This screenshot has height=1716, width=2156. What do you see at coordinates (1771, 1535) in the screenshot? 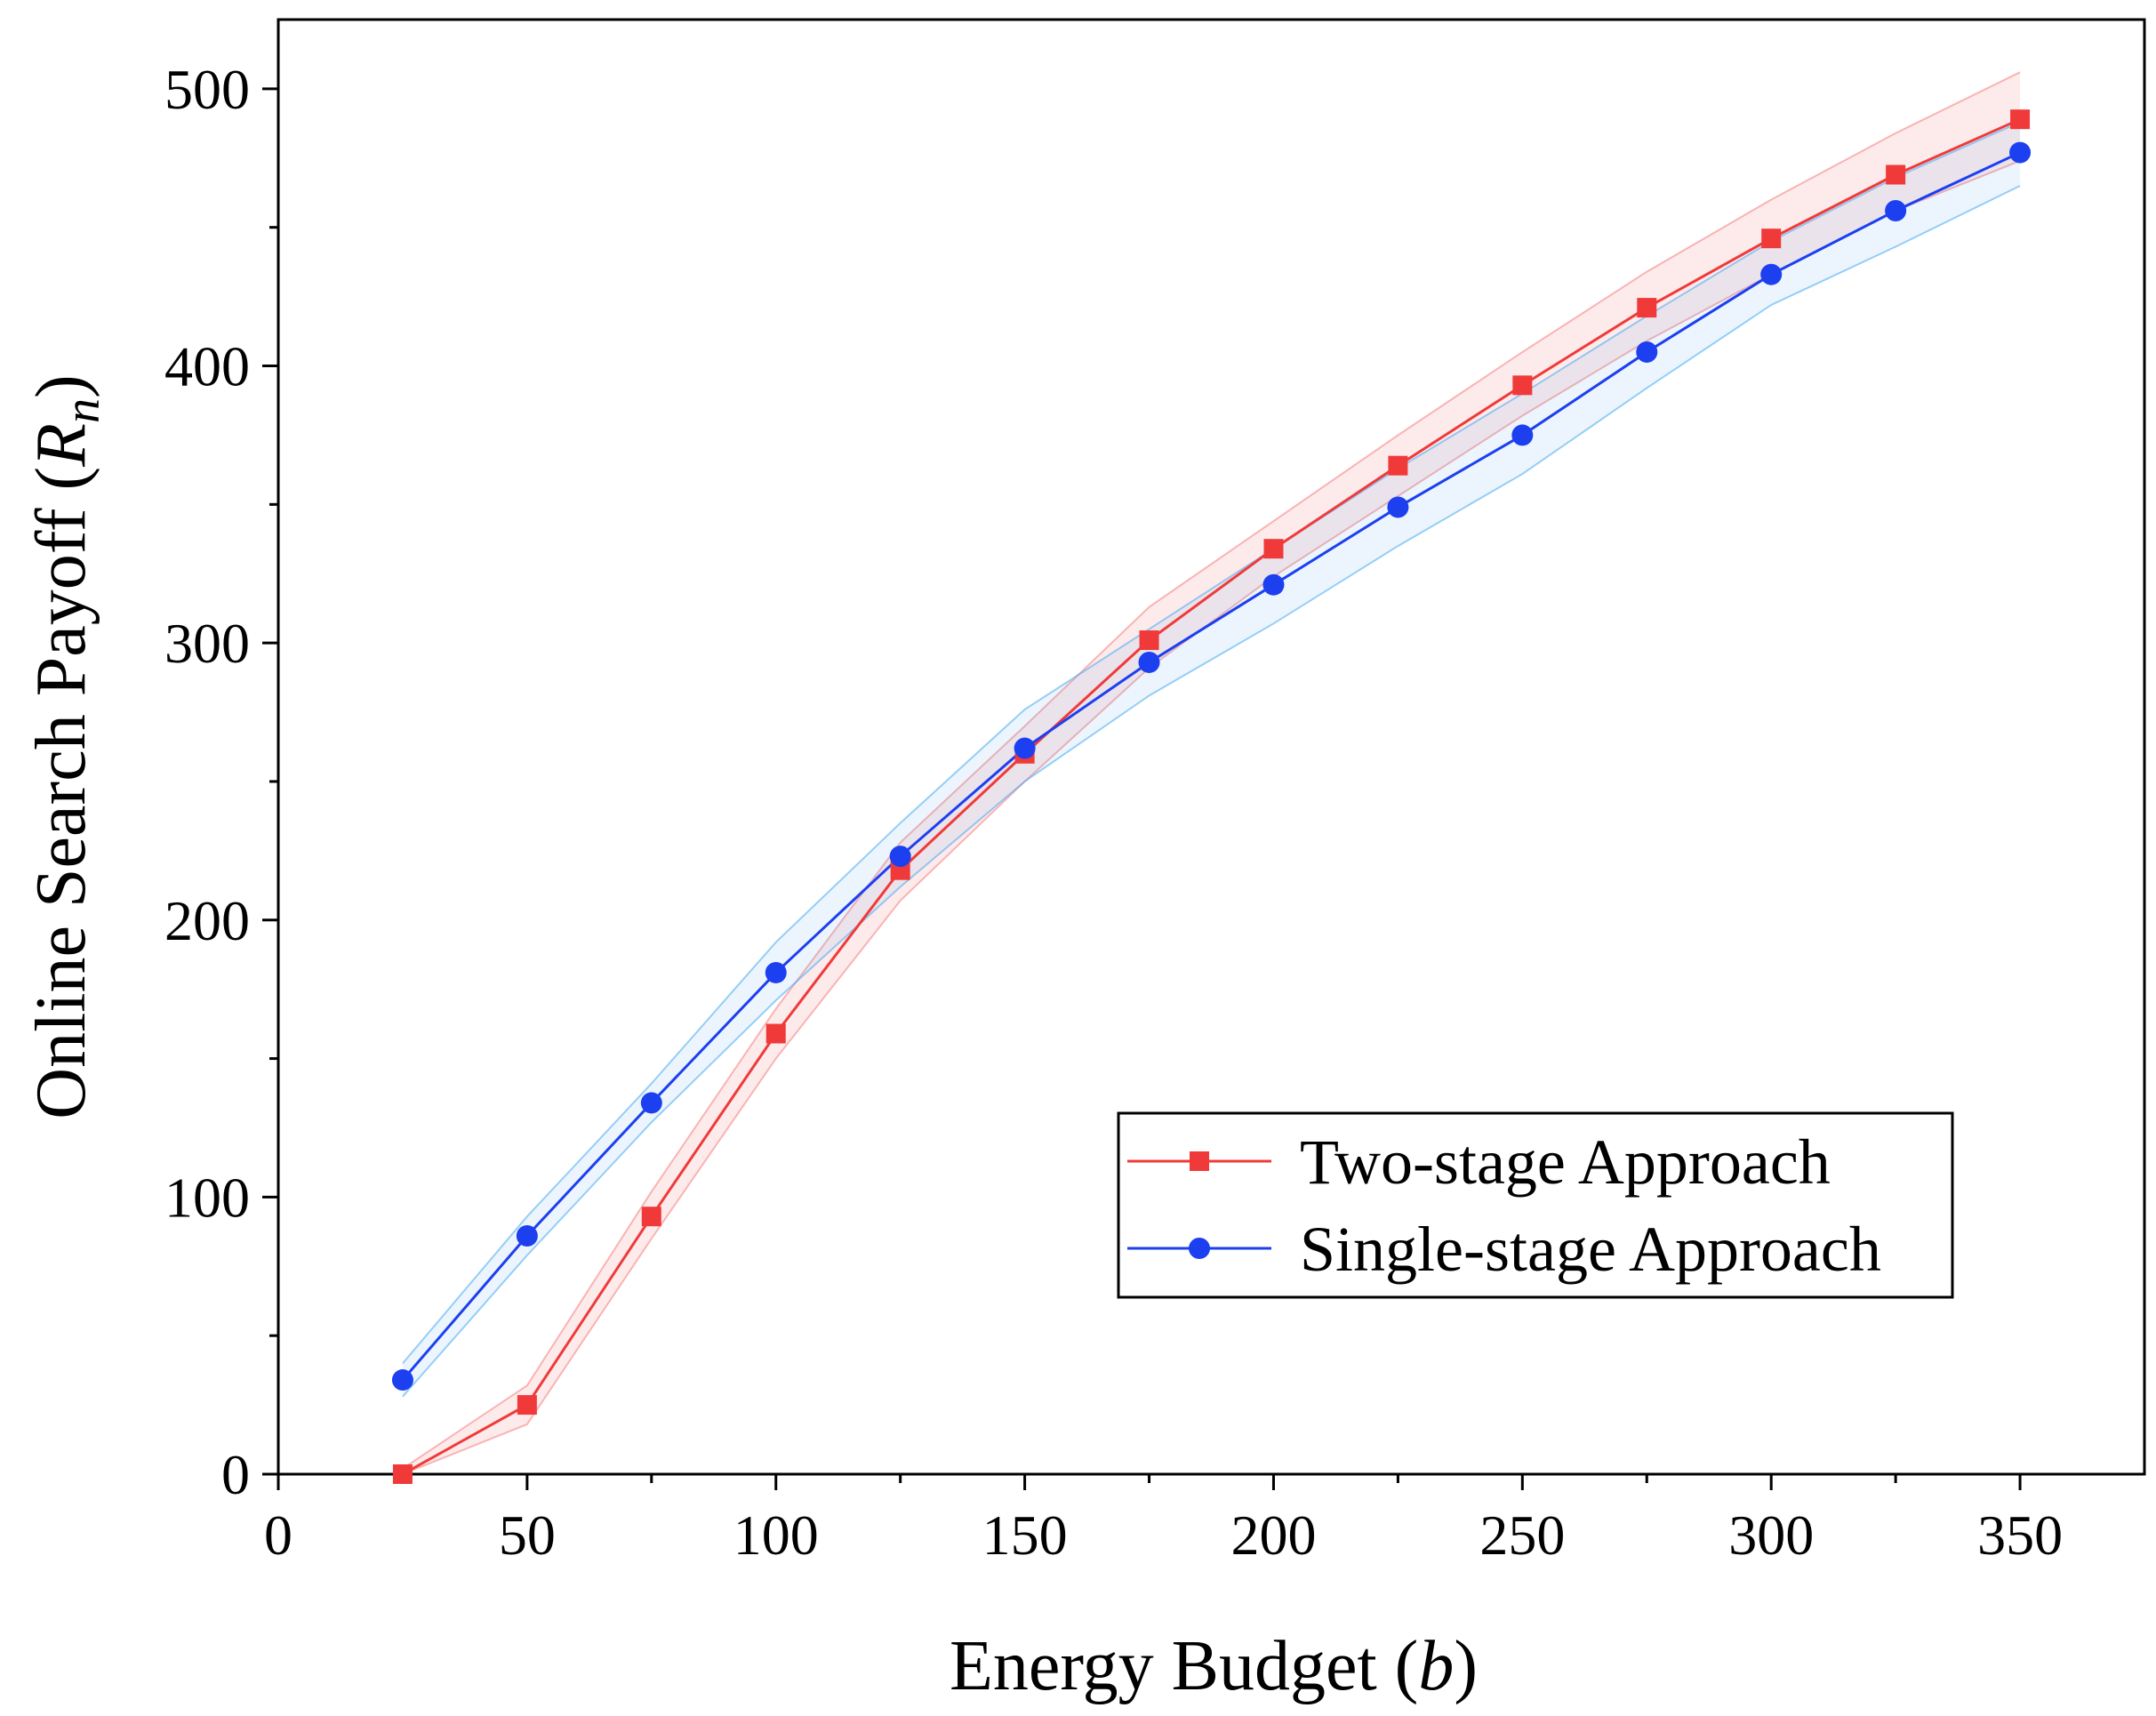
I see `x-tick-label: 300` at bounding box center [1771, 1535].